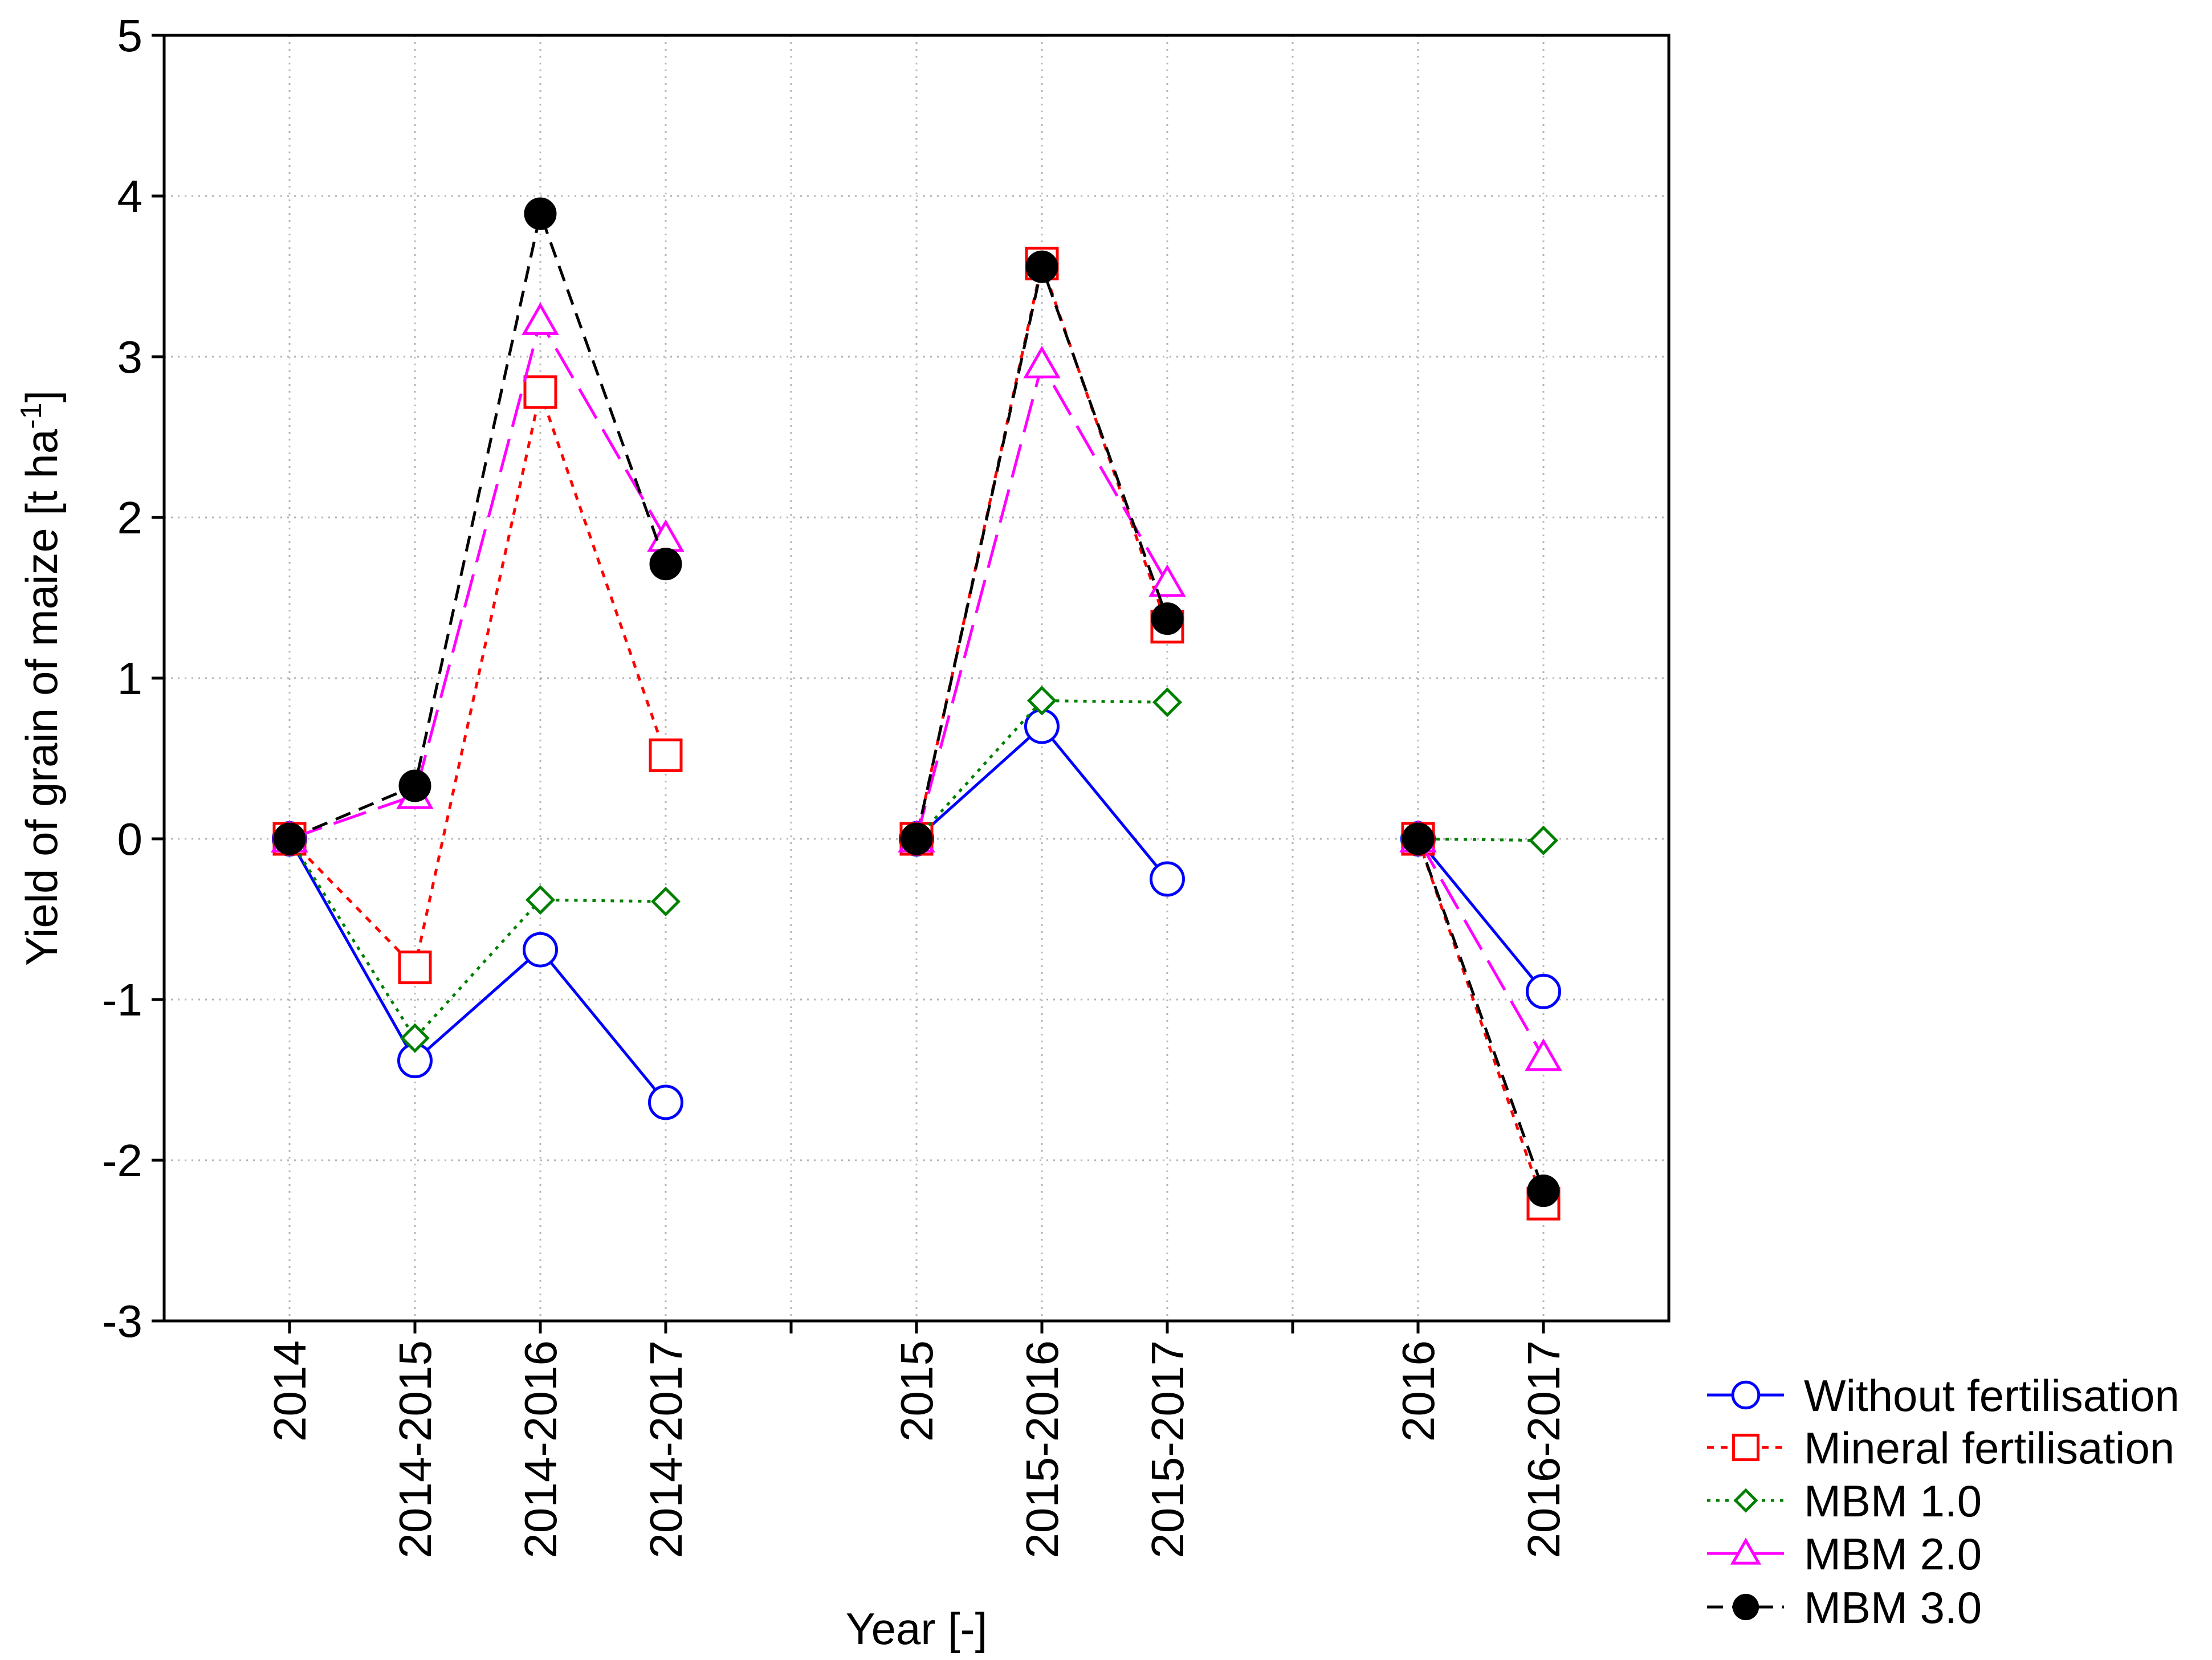 The width and height of the screenshot is (2212, 1660). What do you see at coordinates (122, 1321) in the screenshot?
I see `y-tick-label: -3` at bounding box center [122, 1321].